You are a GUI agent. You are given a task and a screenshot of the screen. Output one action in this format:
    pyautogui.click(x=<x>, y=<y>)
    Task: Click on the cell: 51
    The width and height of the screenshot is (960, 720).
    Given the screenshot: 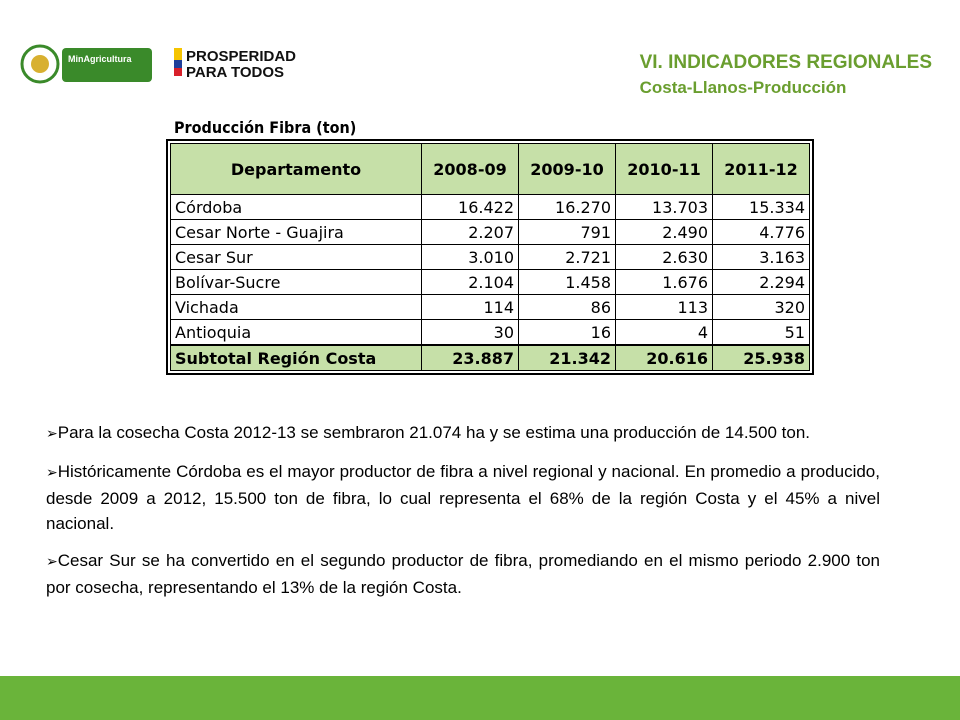 What is the action you would take?
    pyautogui.click(x=761, y=332)
    